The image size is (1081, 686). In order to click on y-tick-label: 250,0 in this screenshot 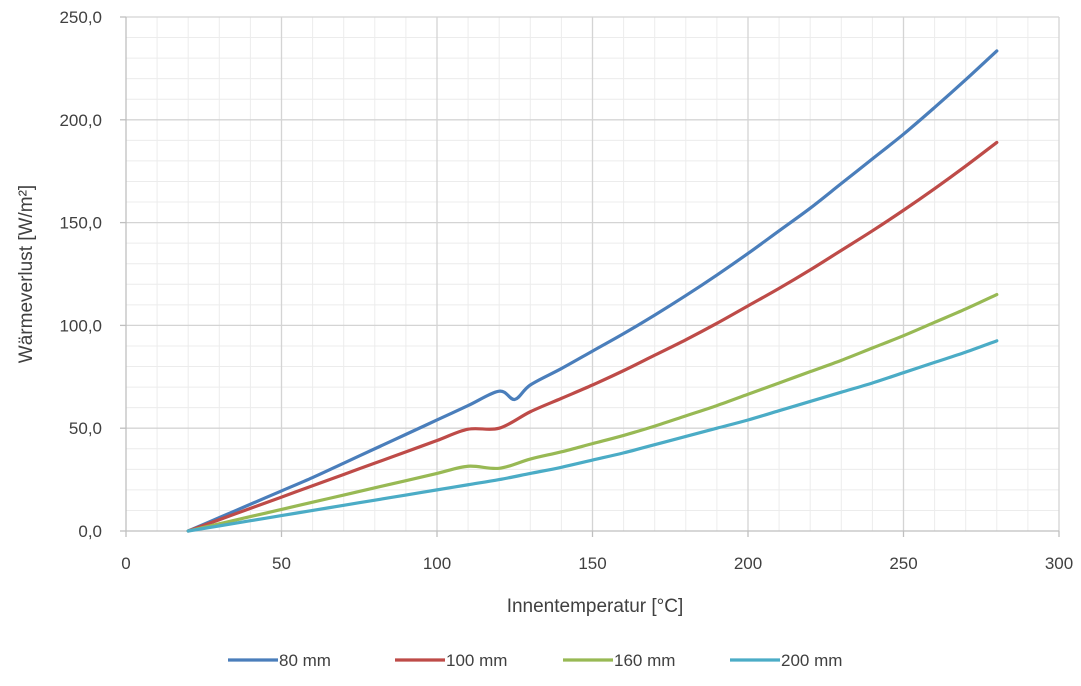, I will do `click(80, 17)`.